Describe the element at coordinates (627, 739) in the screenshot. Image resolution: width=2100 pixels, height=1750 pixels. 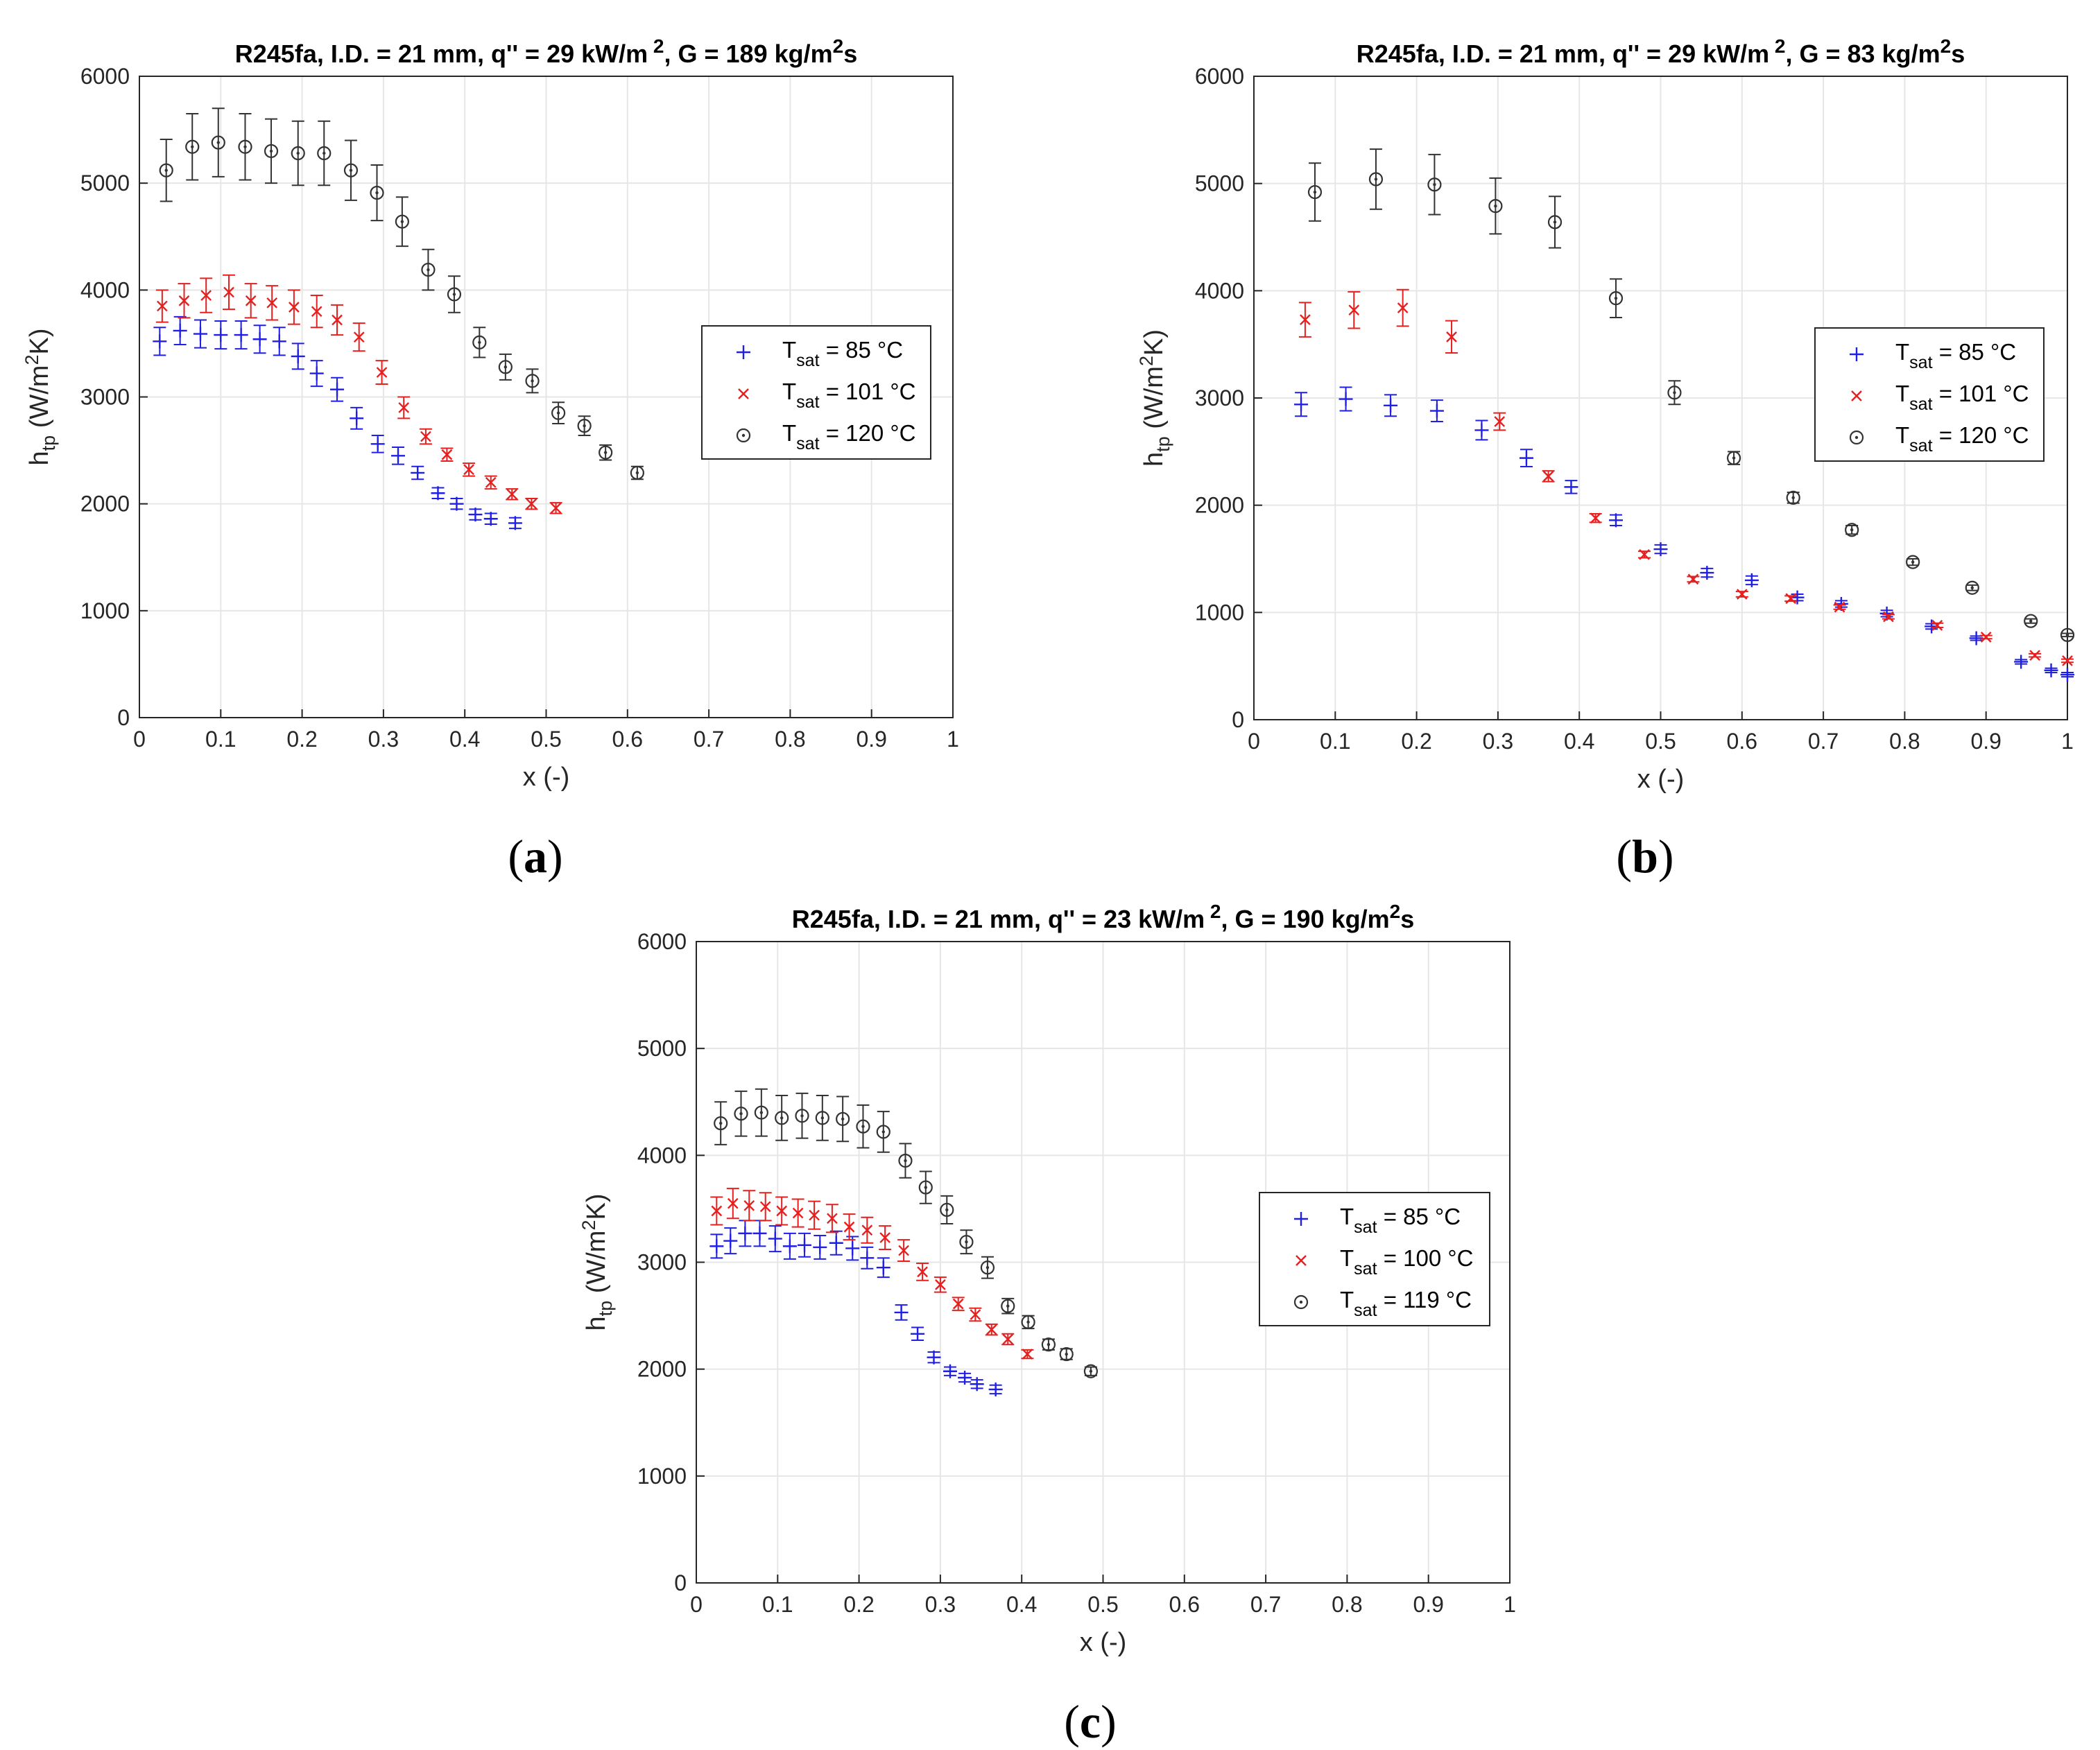
I see `x-tick-label: 0.6` at that location.